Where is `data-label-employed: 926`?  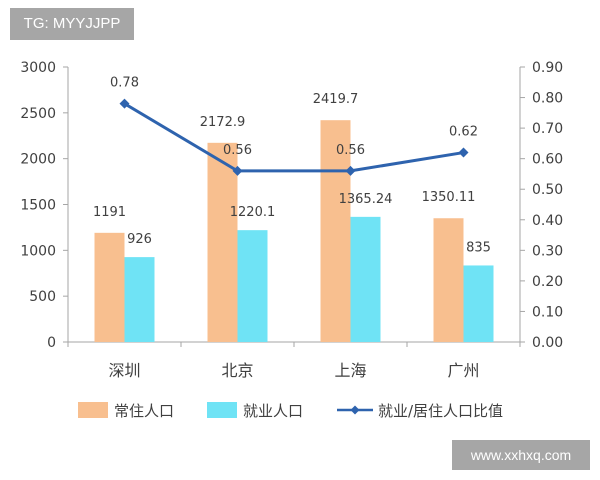
data-label-employed: 926 is located at coordinates (139, 239).